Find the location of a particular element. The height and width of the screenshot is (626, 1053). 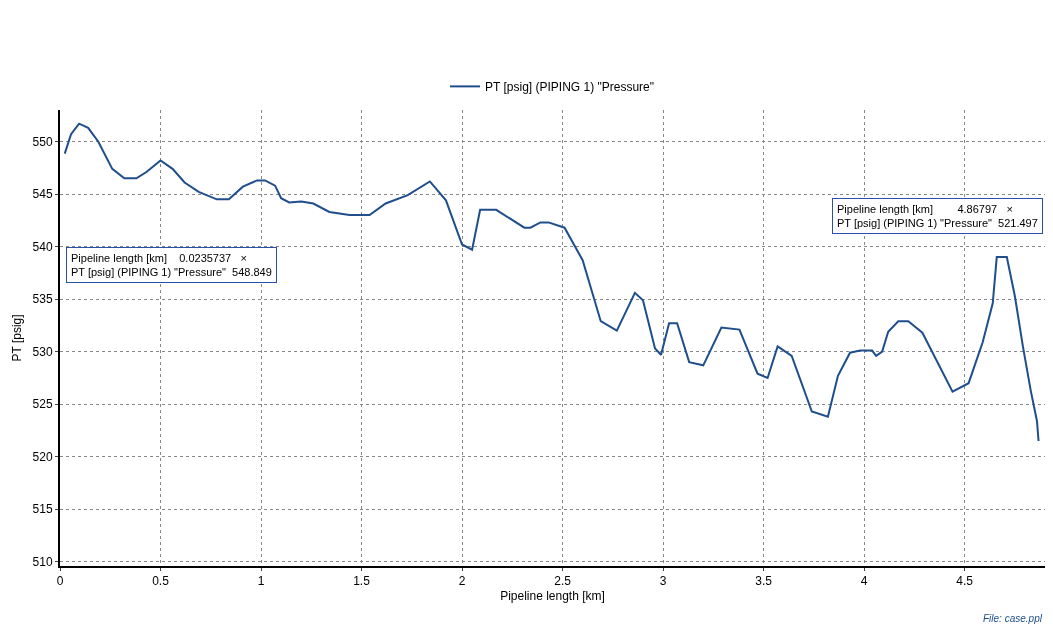

y-tick-label: 545 is located at coordinates (42, 194).